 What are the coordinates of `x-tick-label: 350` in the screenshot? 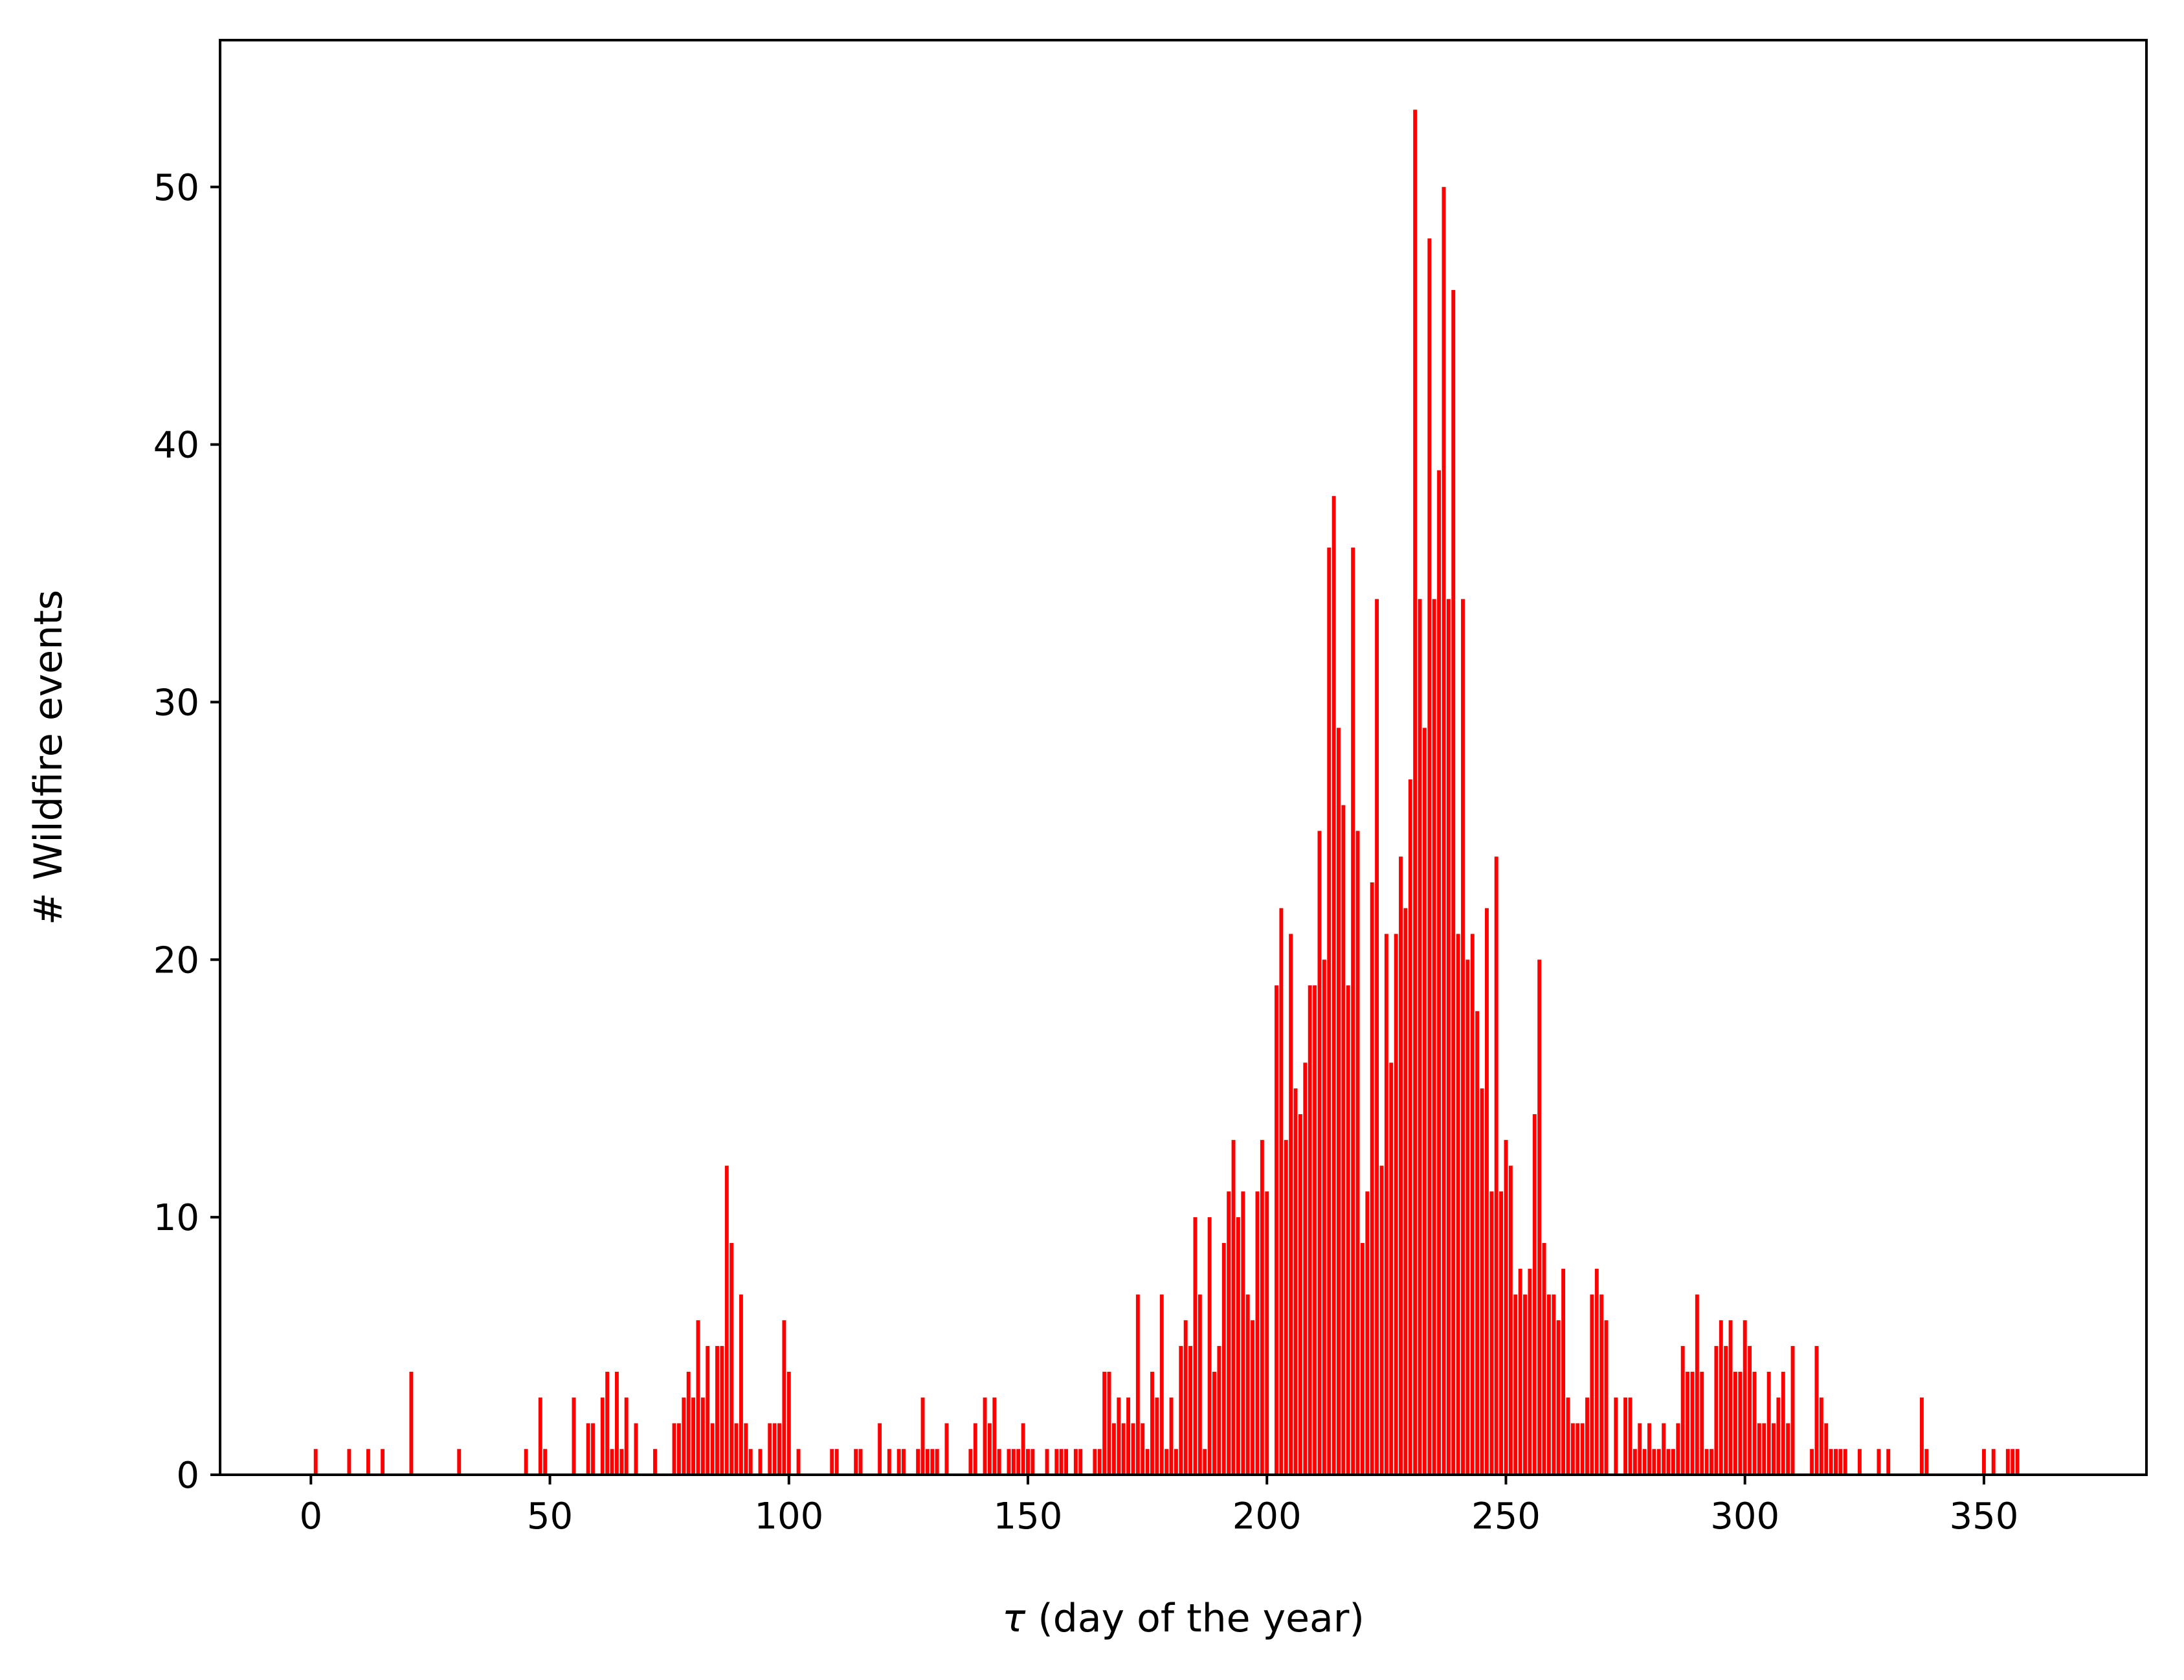 It's located at (1983, 1517).